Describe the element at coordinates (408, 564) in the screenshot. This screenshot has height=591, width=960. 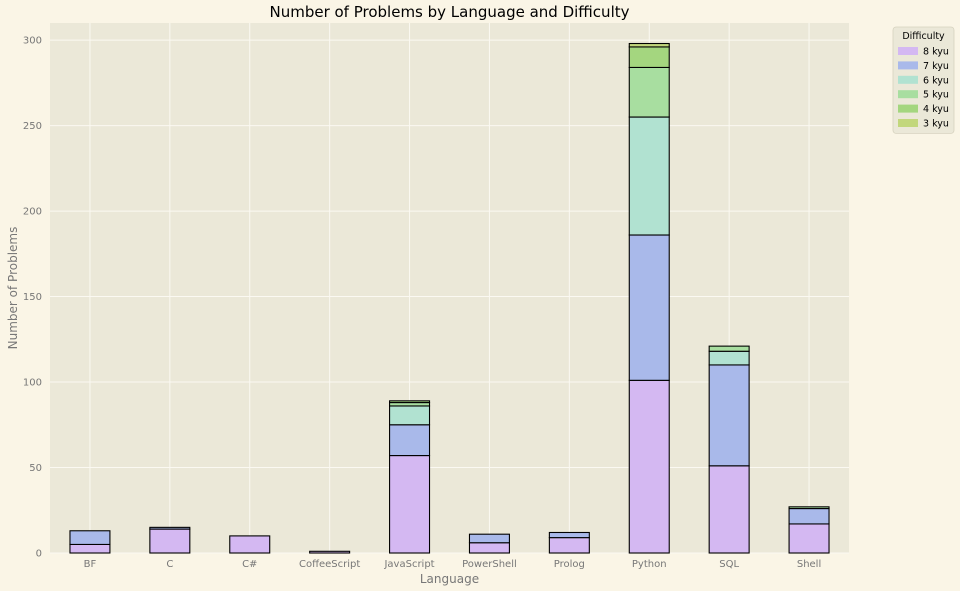
I see `x-tick-label: JavaScript` at that location.